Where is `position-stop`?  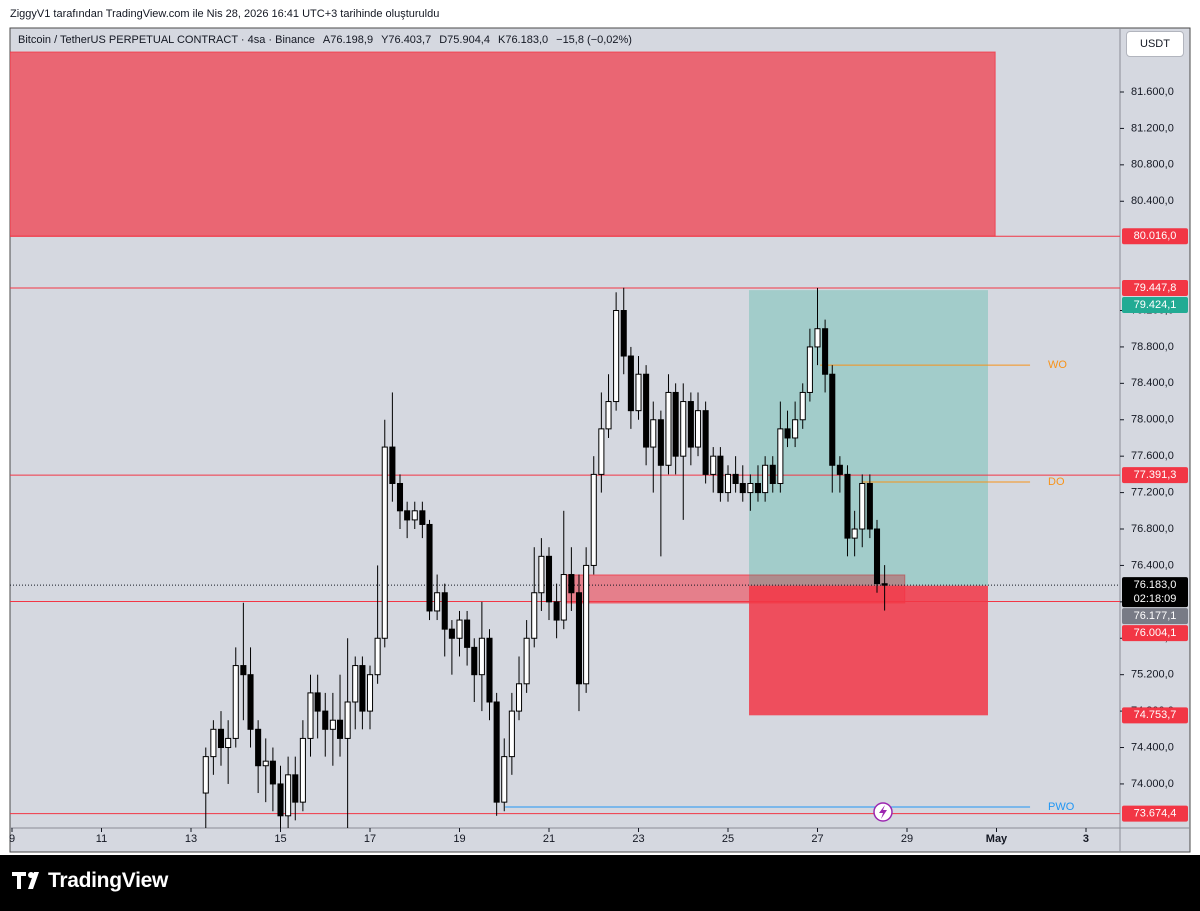
position-stop is located at coordinates (868, 650).